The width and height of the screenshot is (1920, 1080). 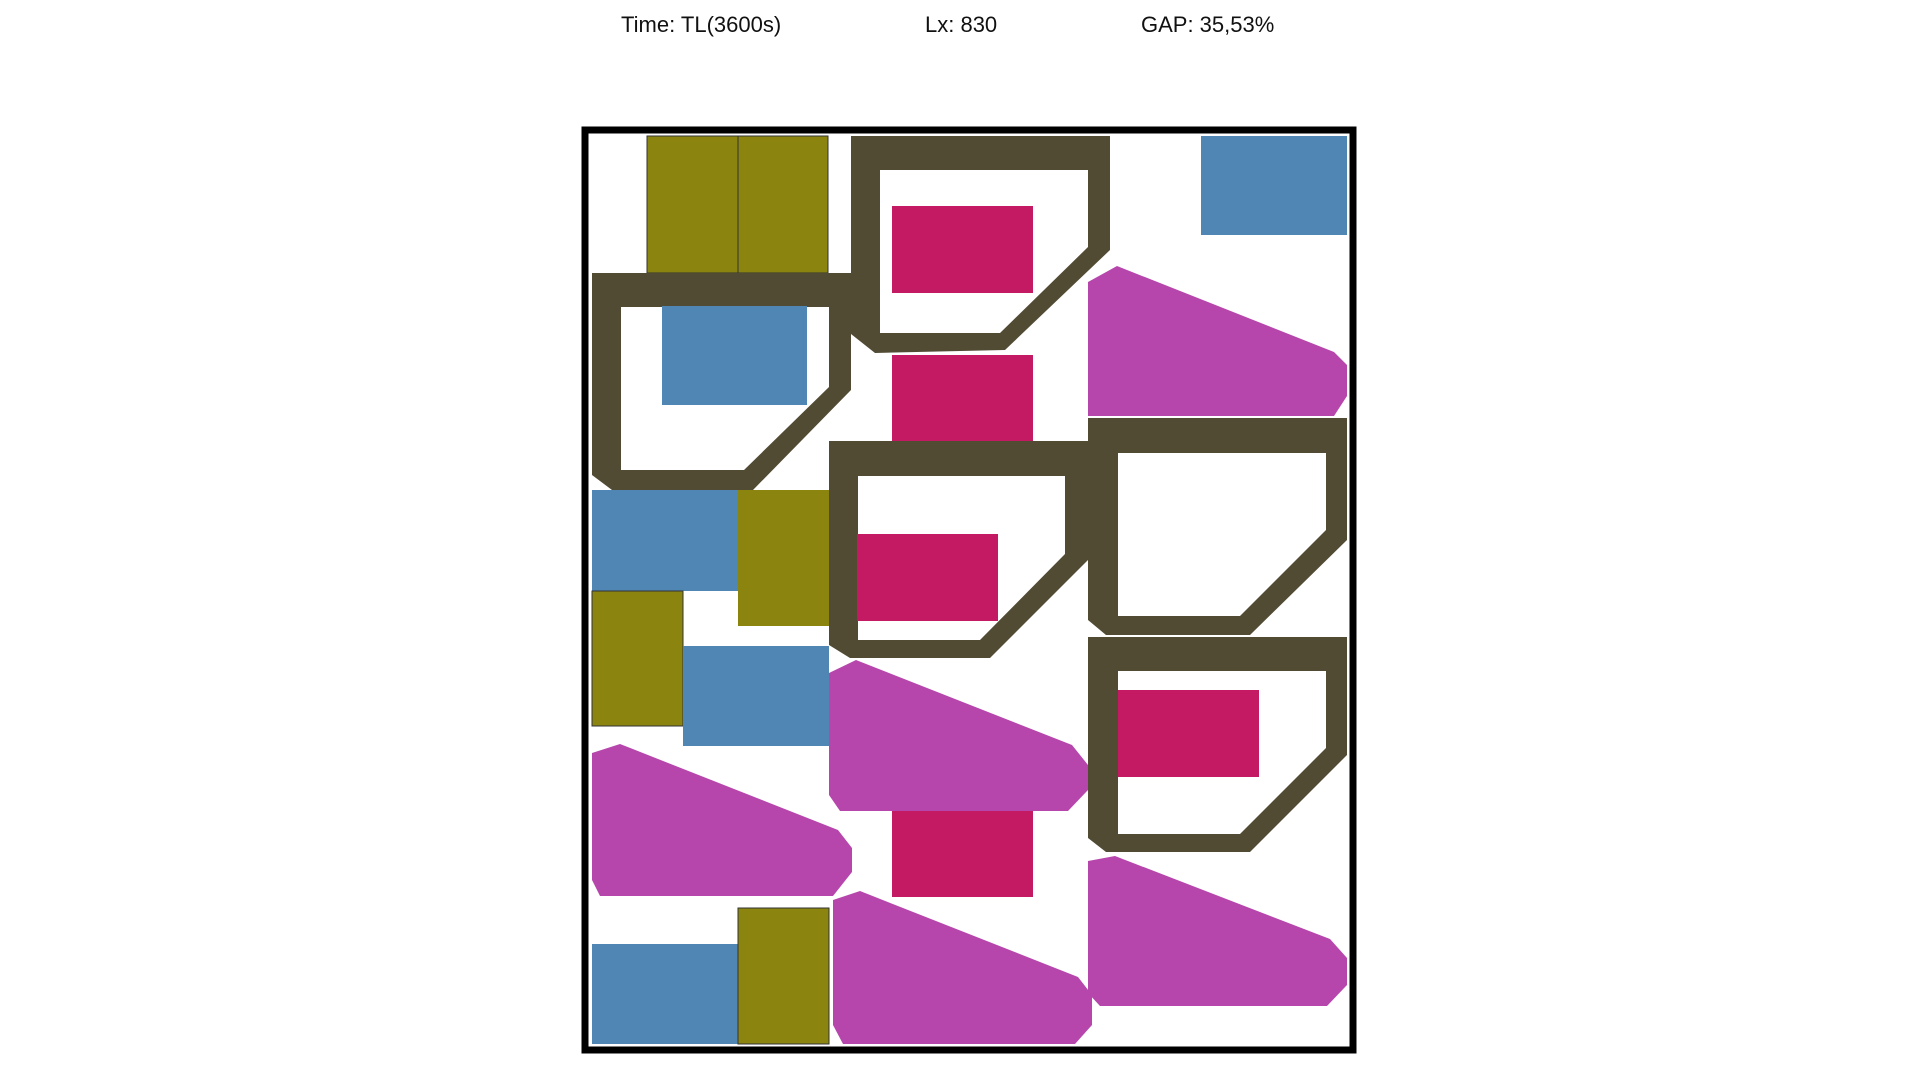 I want to click on lx-label: Lx: 830, so click(x=961, y=24).